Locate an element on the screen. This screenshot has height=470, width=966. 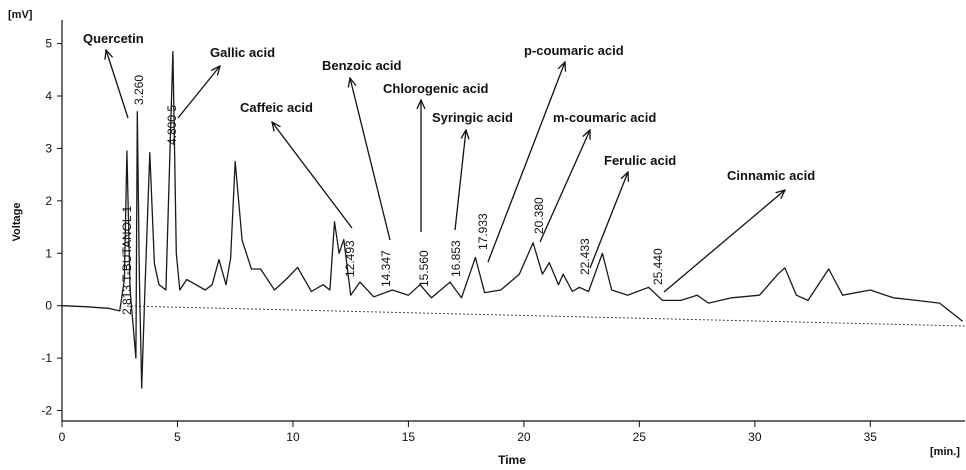
y-axis-label: Voltage is located at coordinates (17, 222).